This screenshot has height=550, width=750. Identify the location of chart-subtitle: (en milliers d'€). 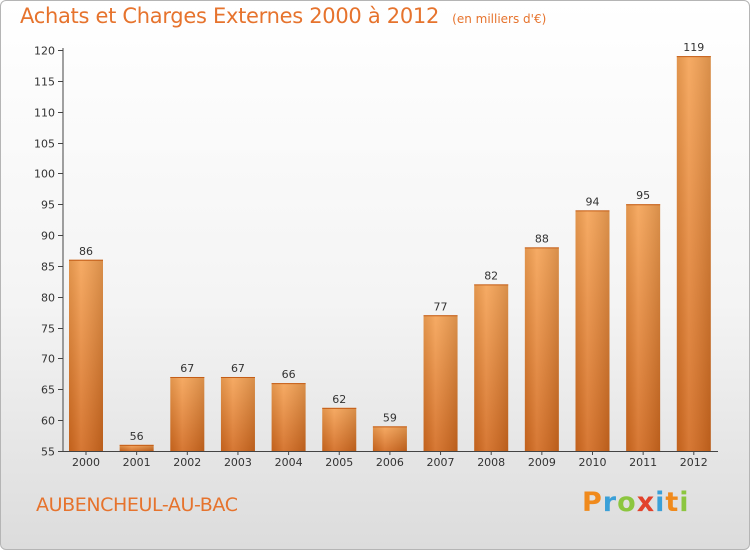
(499, 19).